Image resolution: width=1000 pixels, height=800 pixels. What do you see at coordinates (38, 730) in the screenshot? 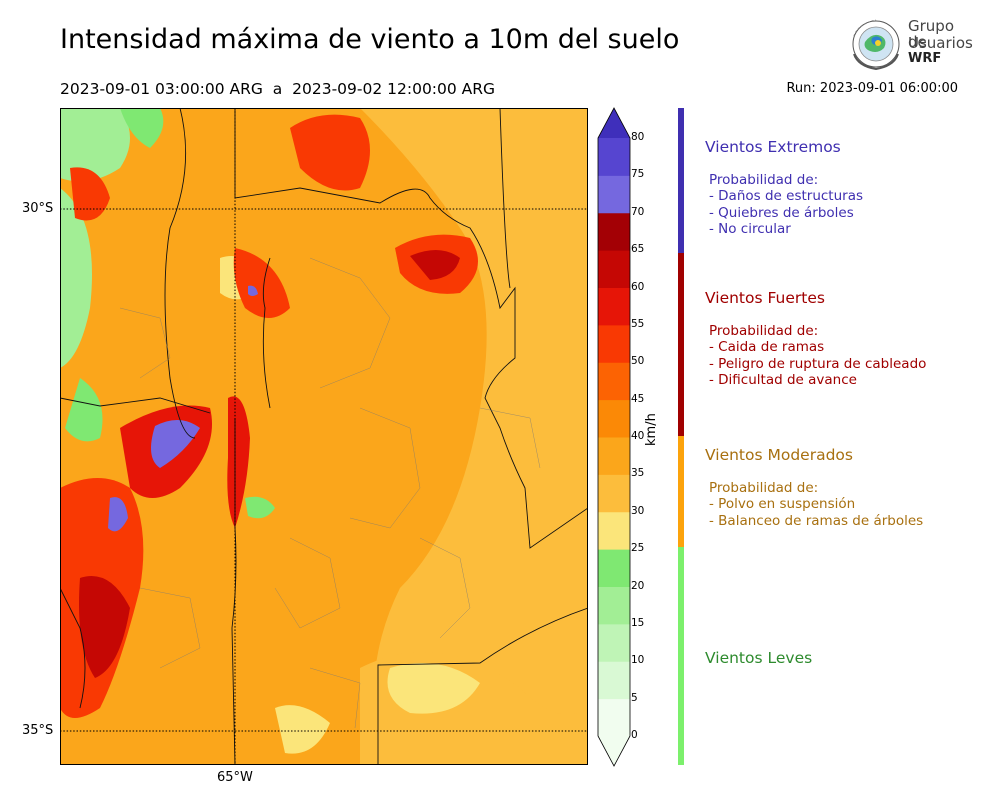
I see `lat-label-35s: 35°S` at bounding box center [38, 730].